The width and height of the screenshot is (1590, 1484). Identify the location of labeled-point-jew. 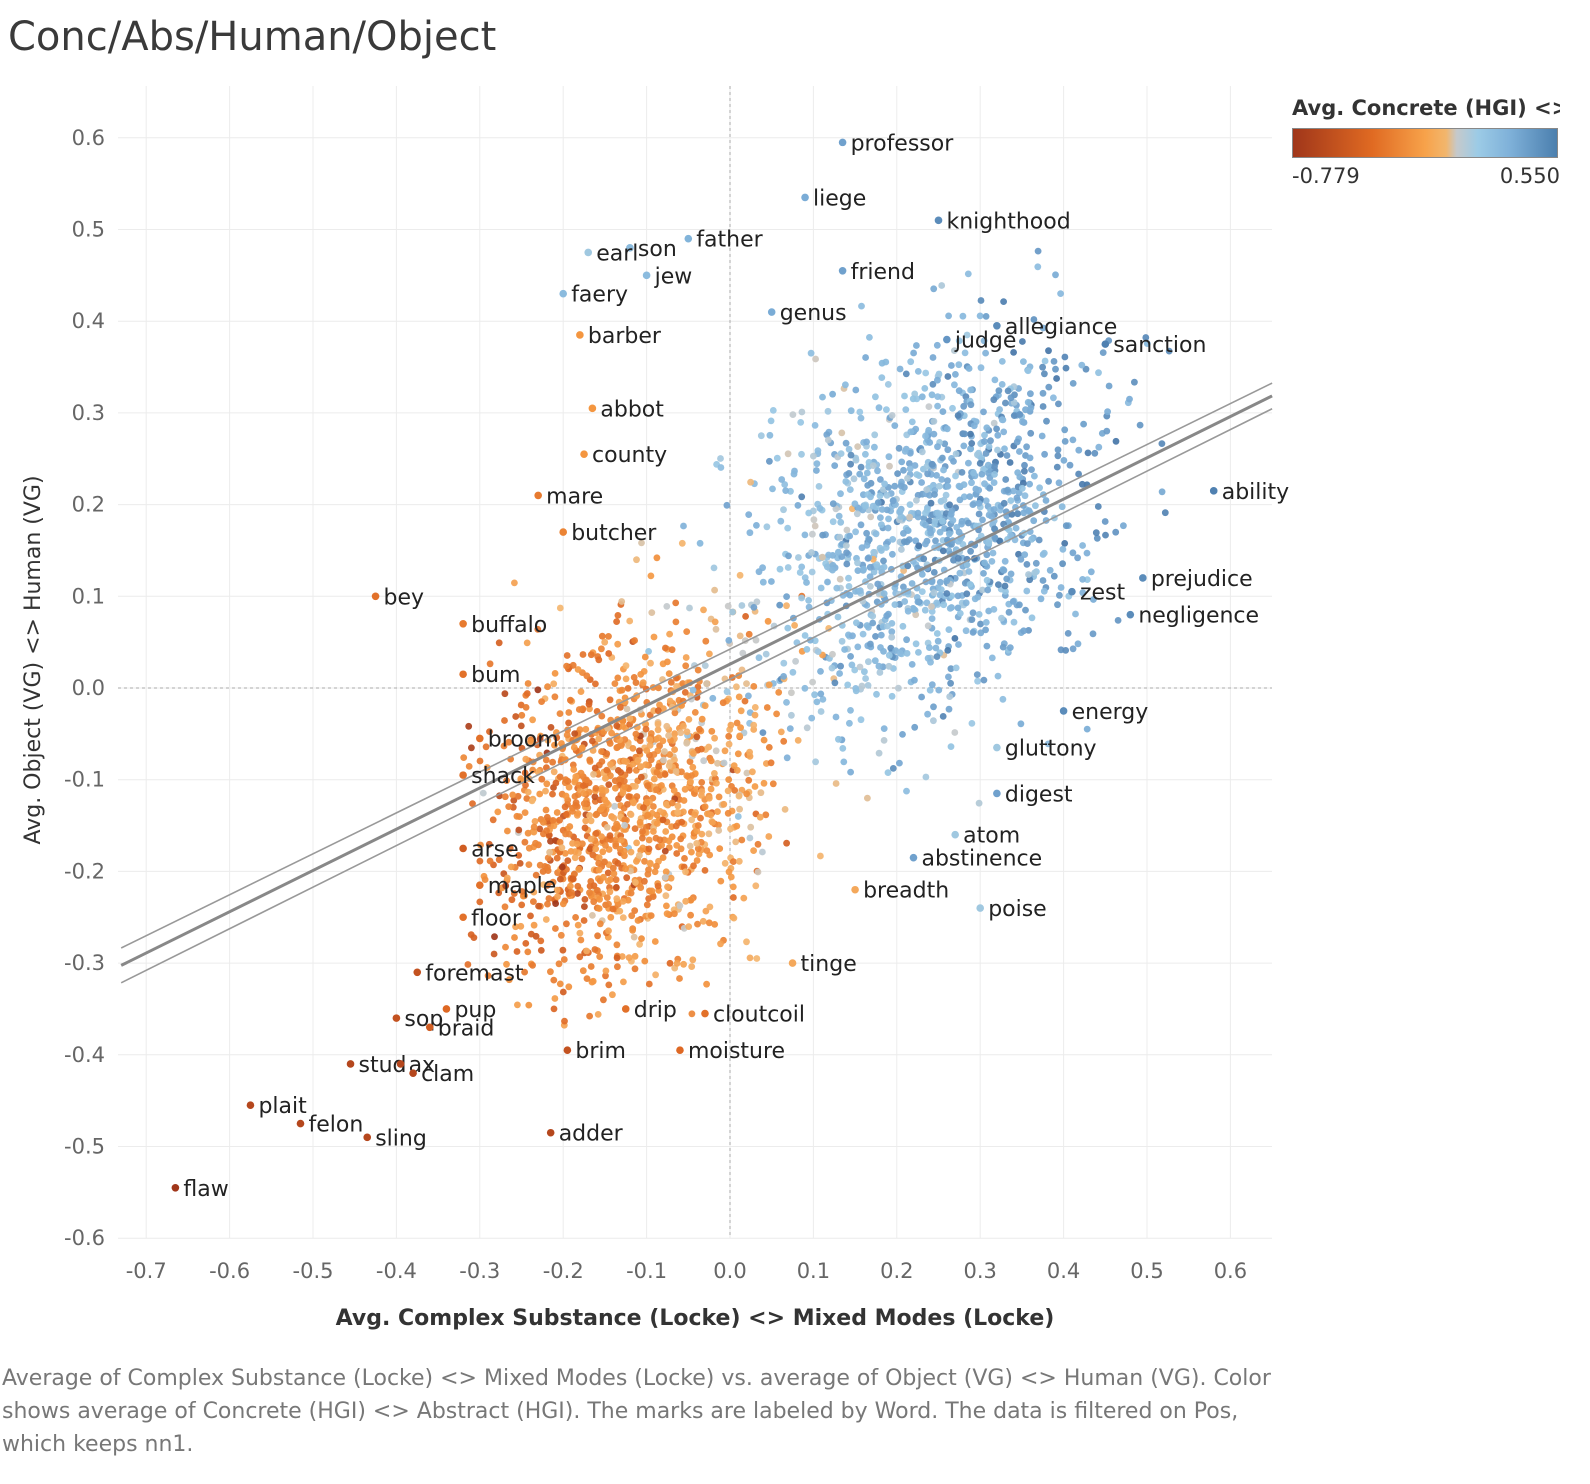
(646, 275).